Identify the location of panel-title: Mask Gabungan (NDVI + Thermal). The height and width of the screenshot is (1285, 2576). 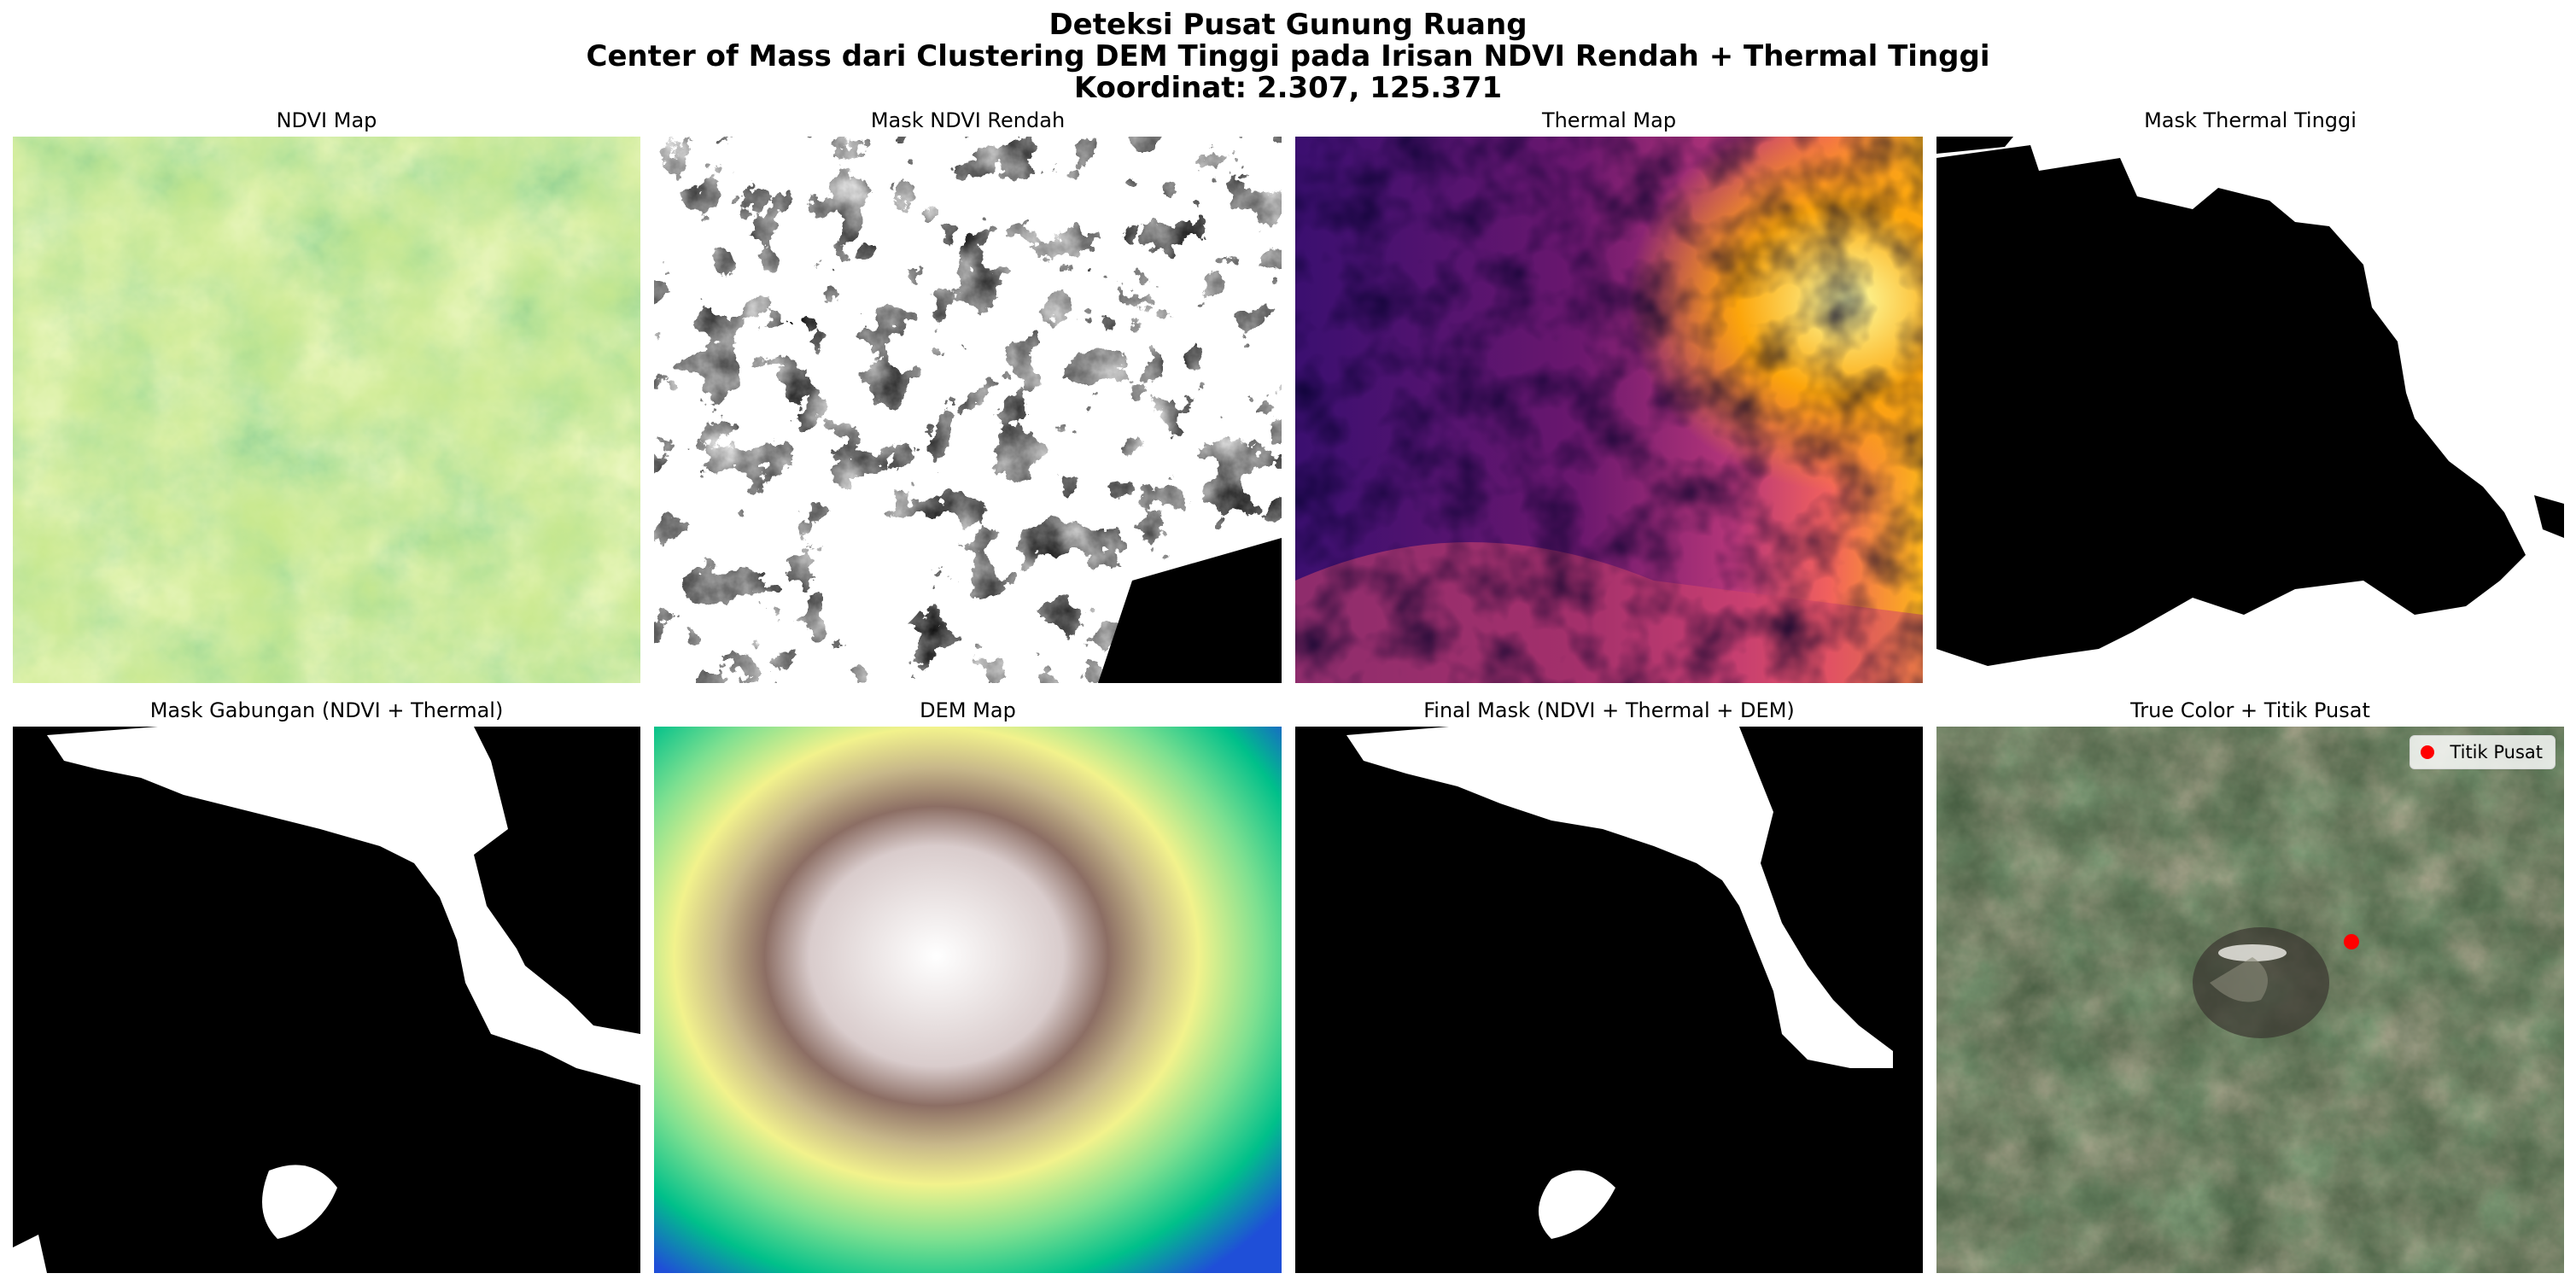
(326, 710).